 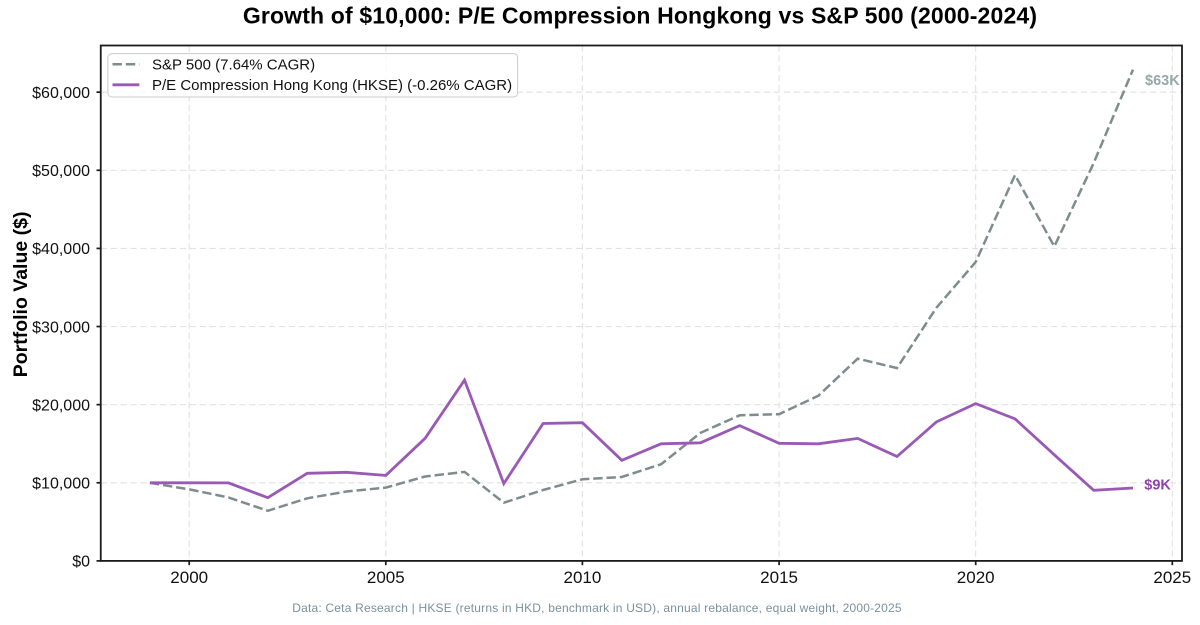 I want to click on svg-text: 2005, so click(x=386, y=577).